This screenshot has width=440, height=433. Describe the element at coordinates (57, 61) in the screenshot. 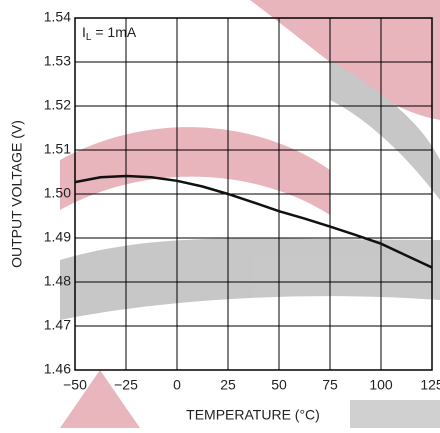

I see `y-tick-label: 1.53` at that location.